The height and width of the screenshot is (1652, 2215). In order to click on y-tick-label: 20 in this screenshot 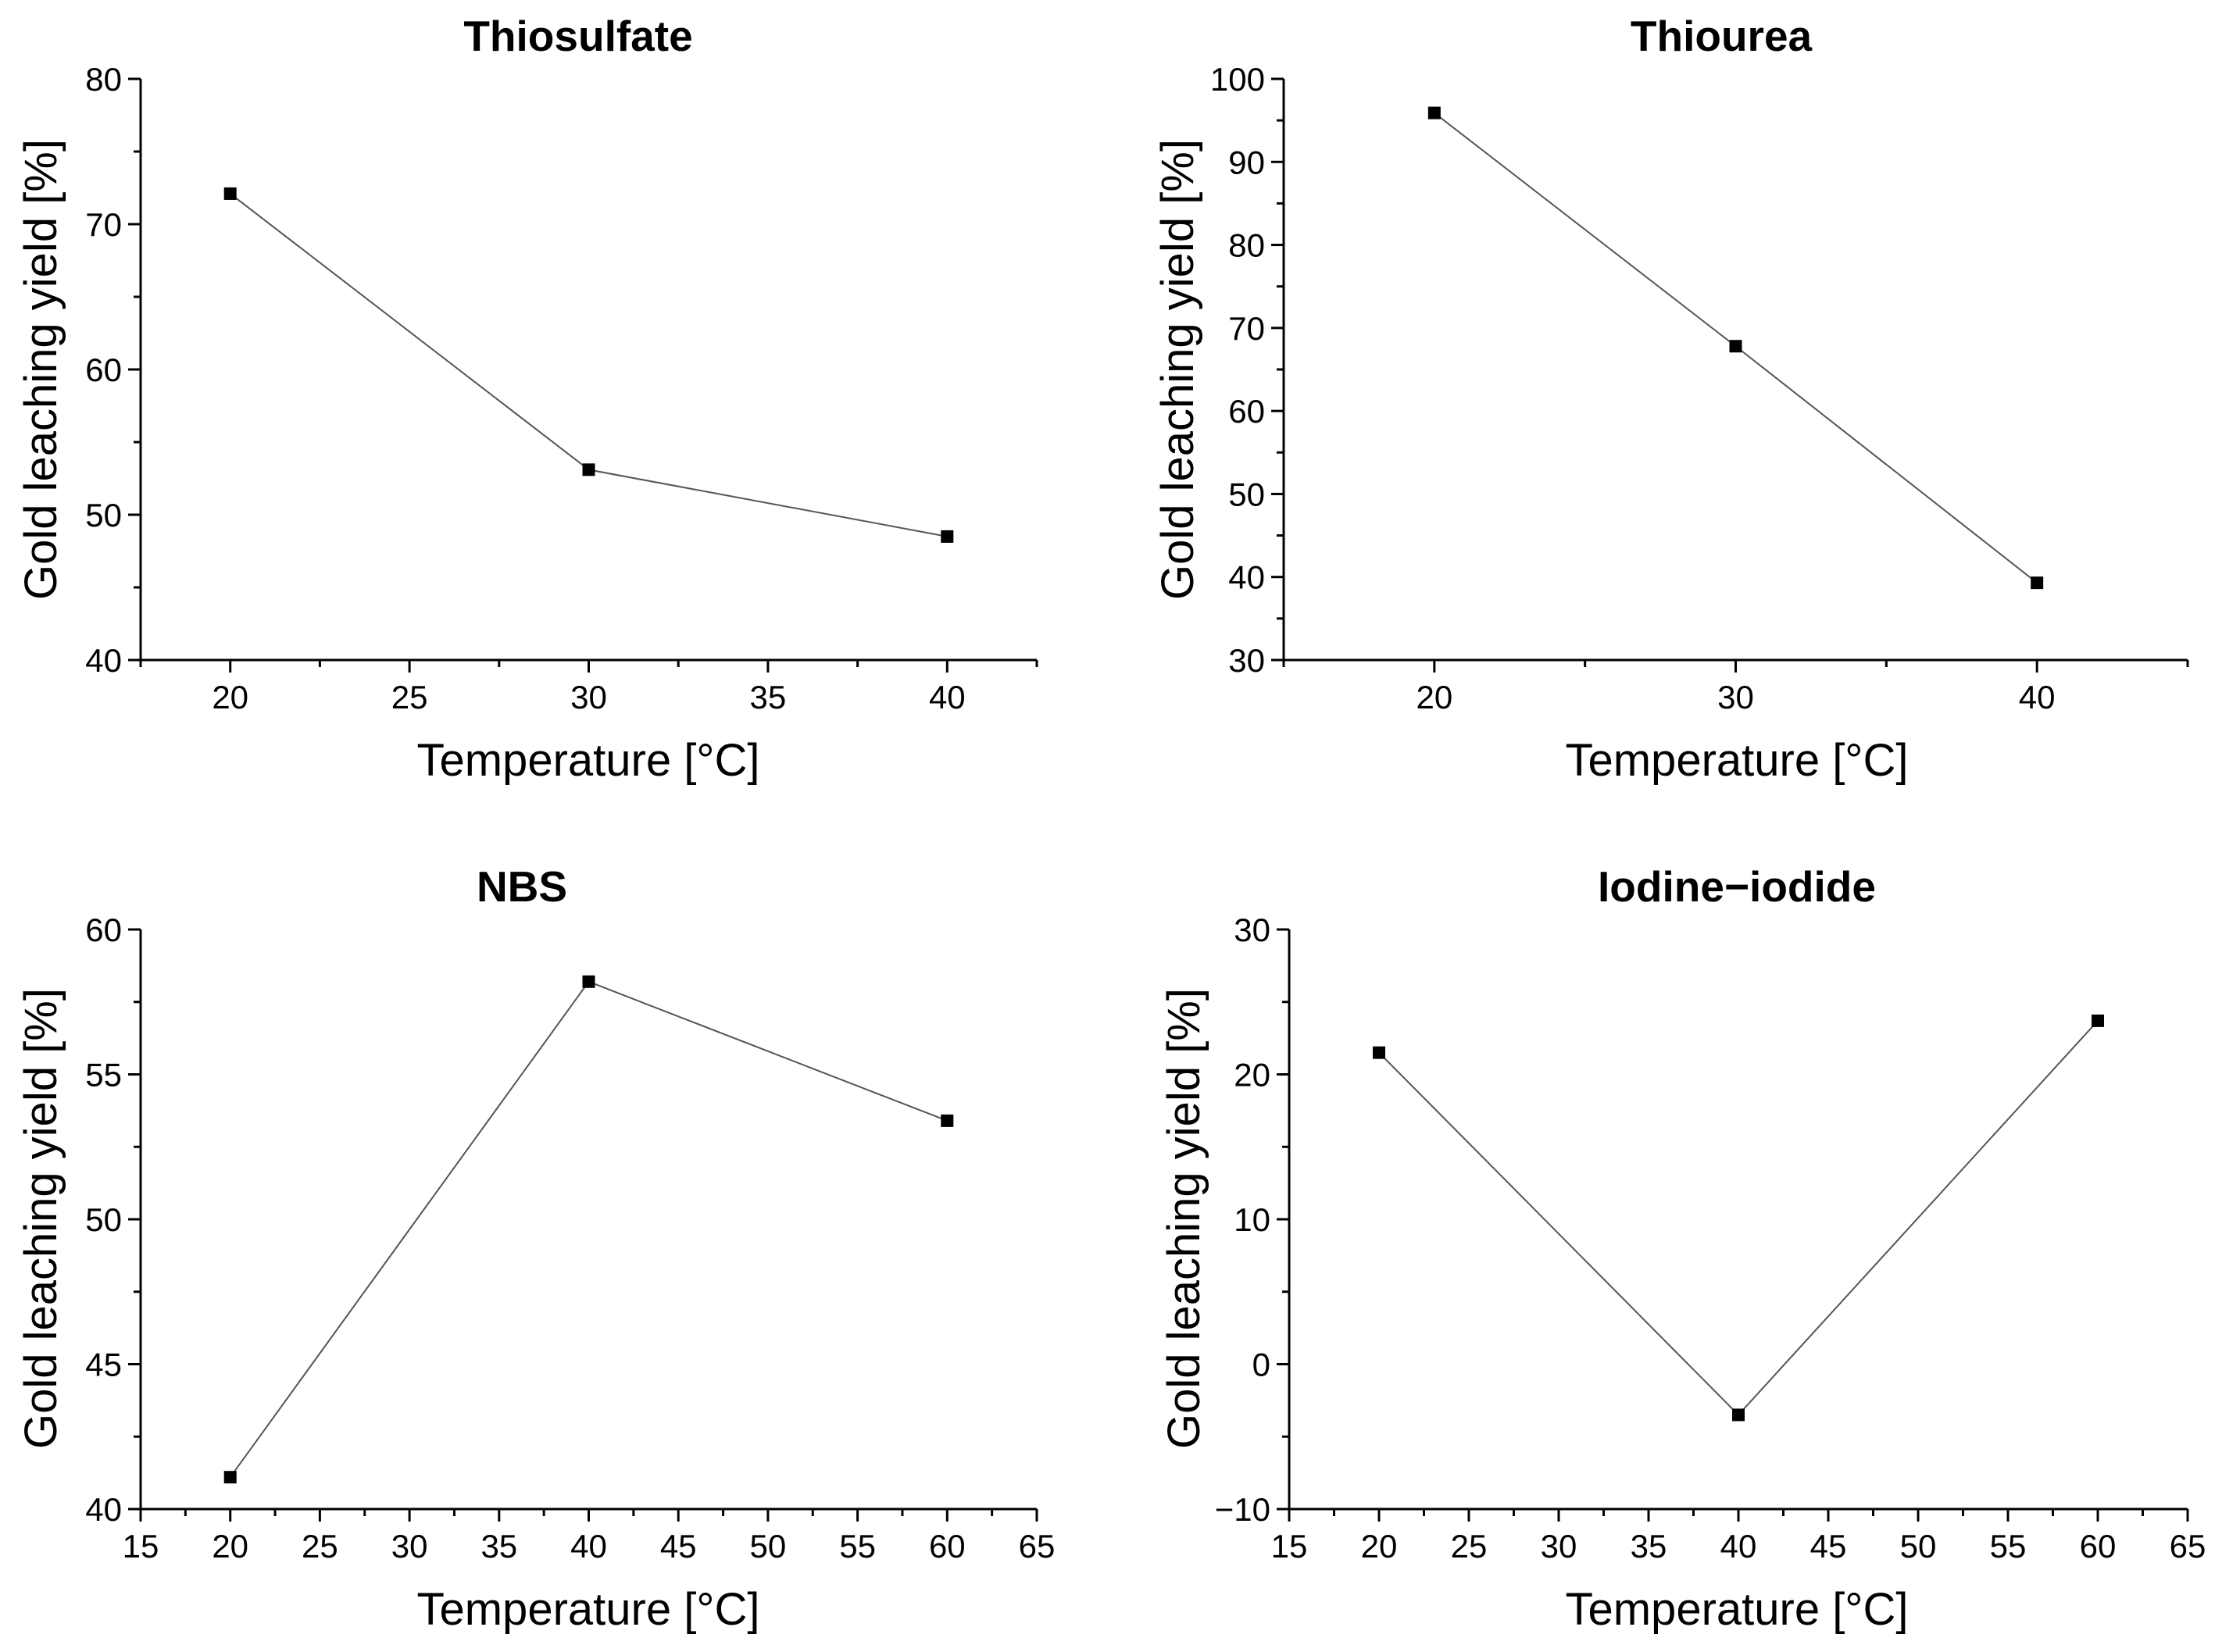, I will do `click(1252, 1075)`.